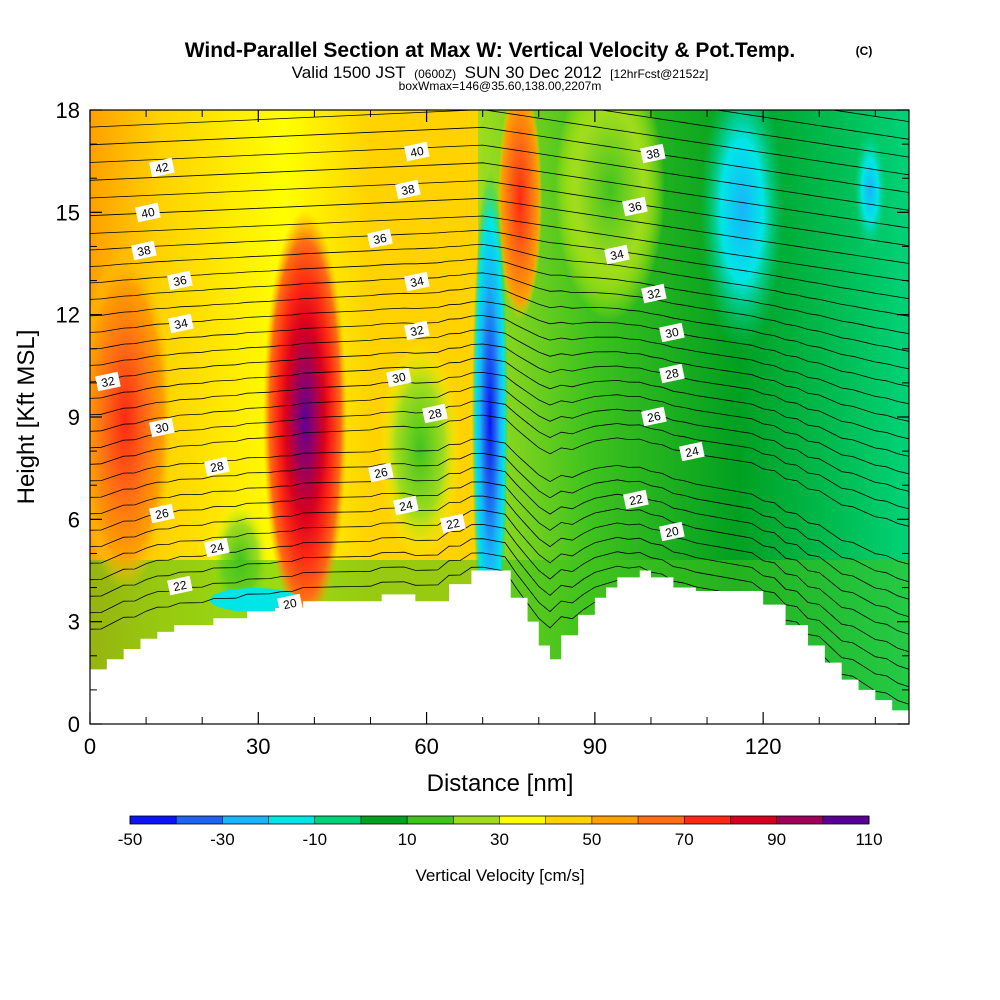  I want to click on downdraft-right, so click(742, 230).